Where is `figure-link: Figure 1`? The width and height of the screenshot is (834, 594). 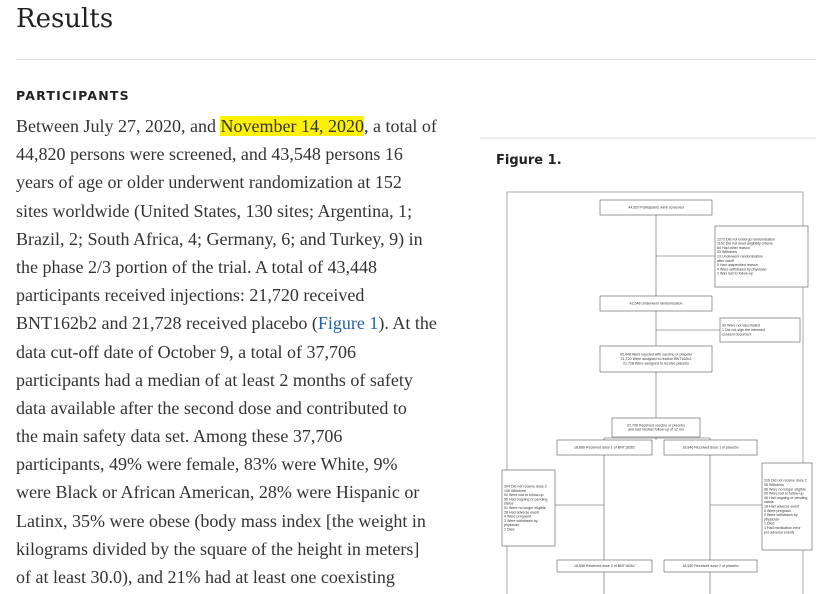 figure-link: Figure 1 is located at coordinates (348, 323).